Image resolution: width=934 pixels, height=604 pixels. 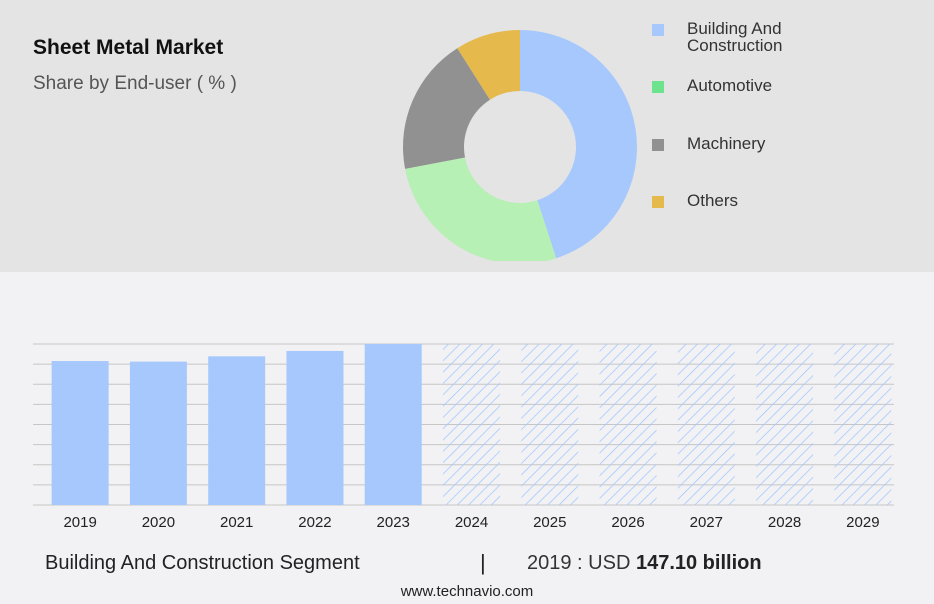 I want to click on bar-2026, so click(x=628, y=424).